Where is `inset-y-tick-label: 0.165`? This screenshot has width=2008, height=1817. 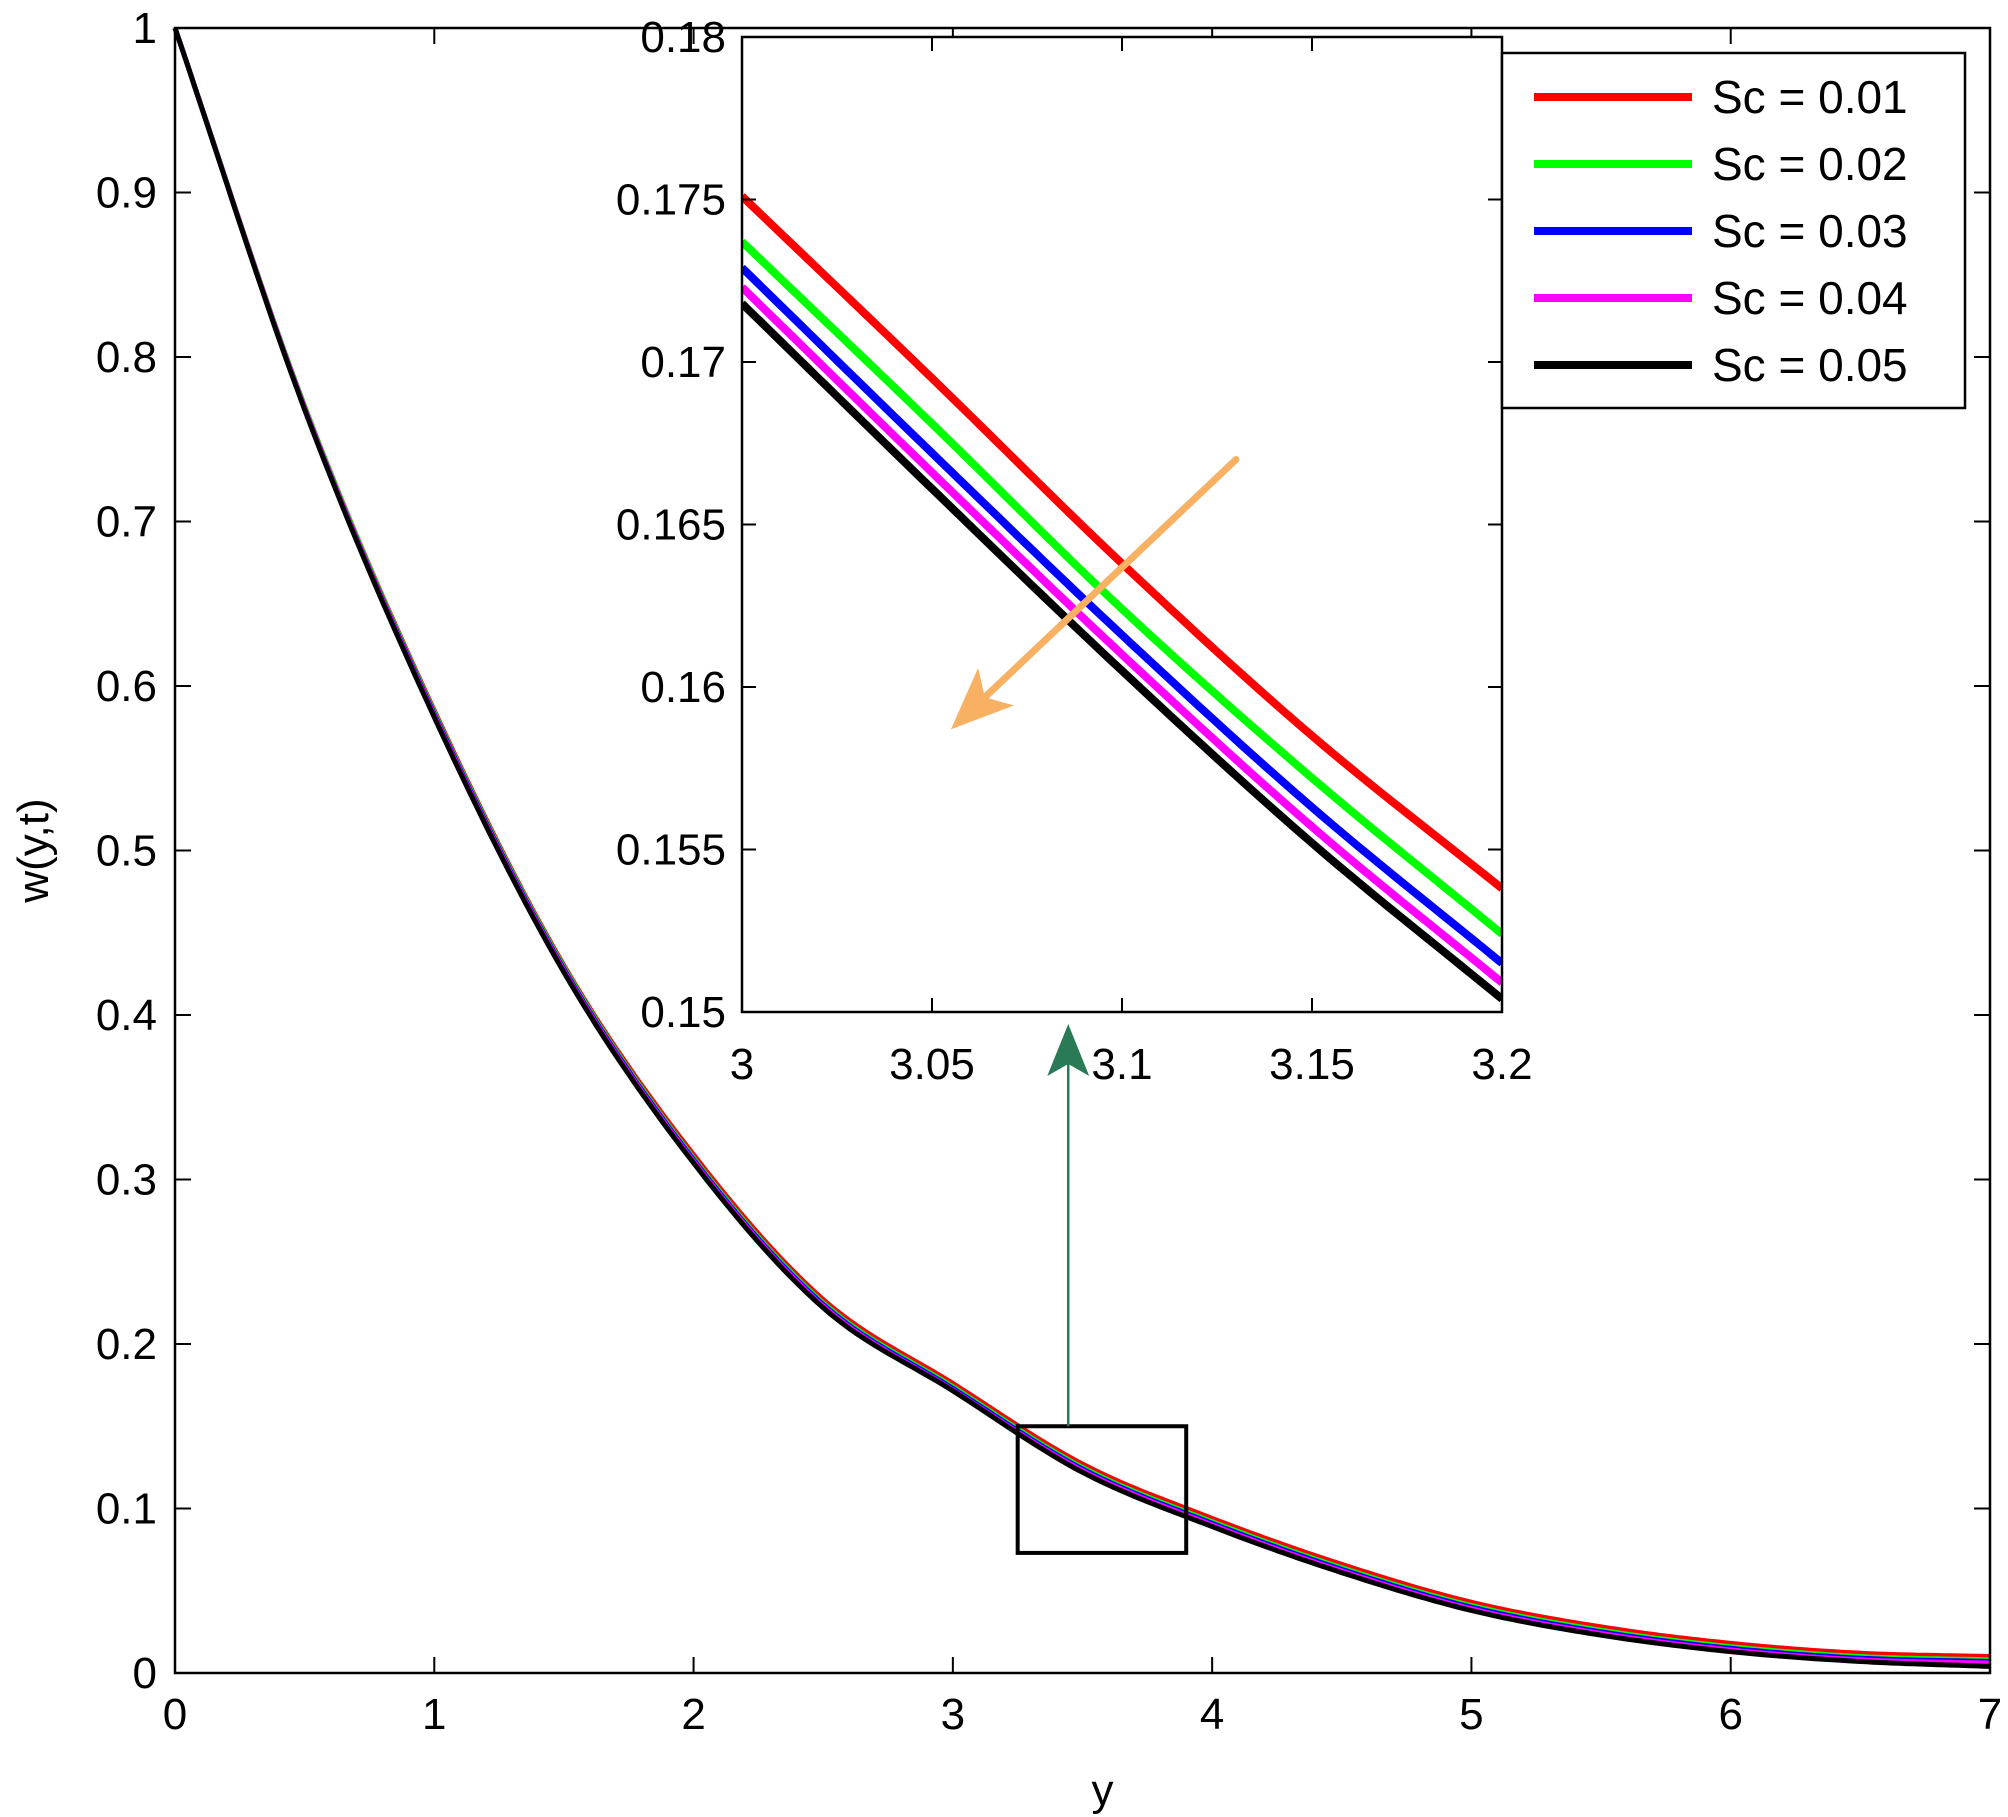 inset-y-tick-label: 0.165 is located at coordinates (671, 525).